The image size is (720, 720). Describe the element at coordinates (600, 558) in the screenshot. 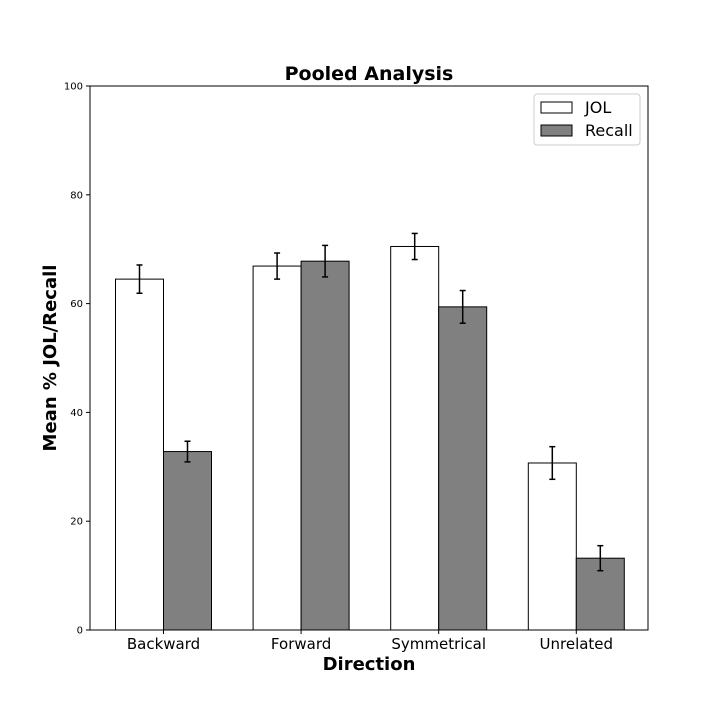

I see `error-bar-recall-unrelated` at that location.